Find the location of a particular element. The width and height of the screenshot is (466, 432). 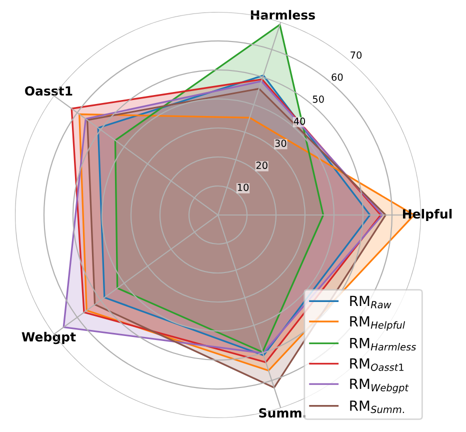

legend-label: RM$_{Oasst1}$ is located at coordinates (377, 364).